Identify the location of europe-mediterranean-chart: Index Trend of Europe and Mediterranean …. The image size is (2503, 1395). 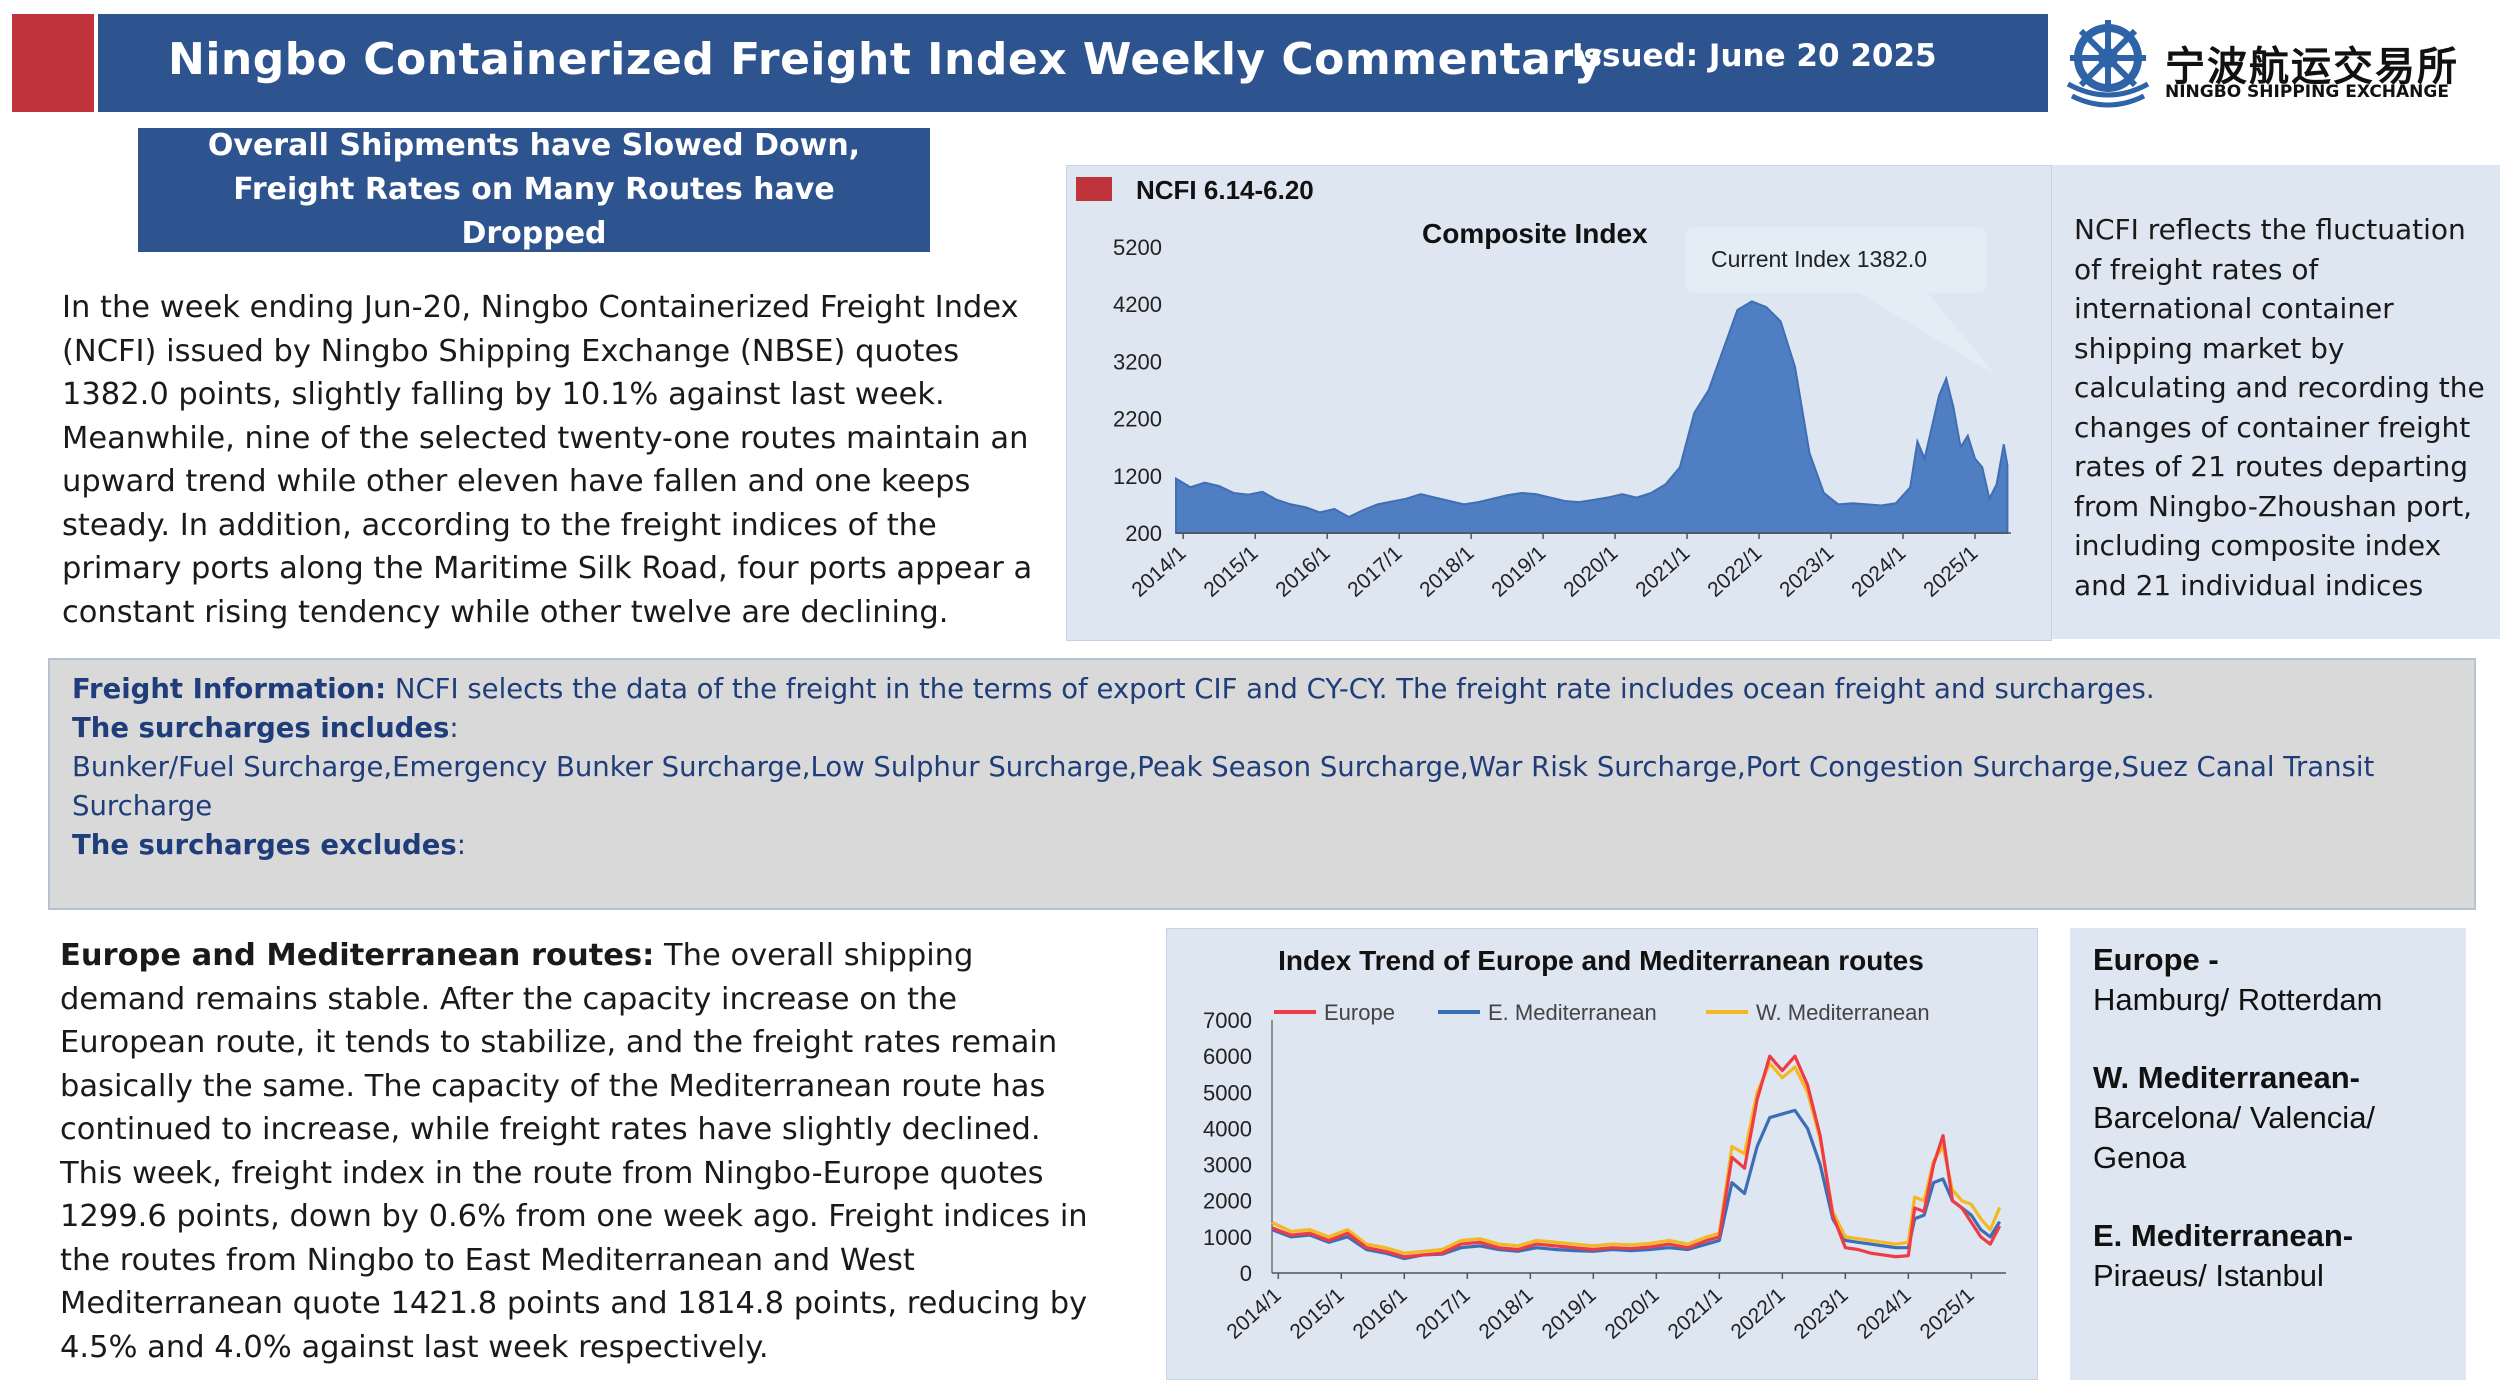
(1604, 1144).